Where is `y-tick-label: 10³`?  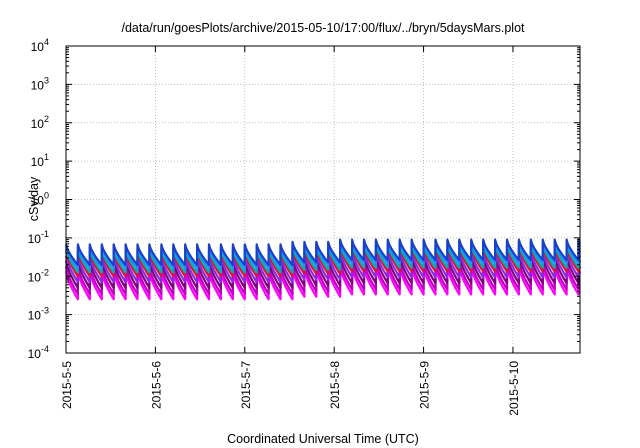 y-tick-label: 10³ is located at coordinates (40, 83).